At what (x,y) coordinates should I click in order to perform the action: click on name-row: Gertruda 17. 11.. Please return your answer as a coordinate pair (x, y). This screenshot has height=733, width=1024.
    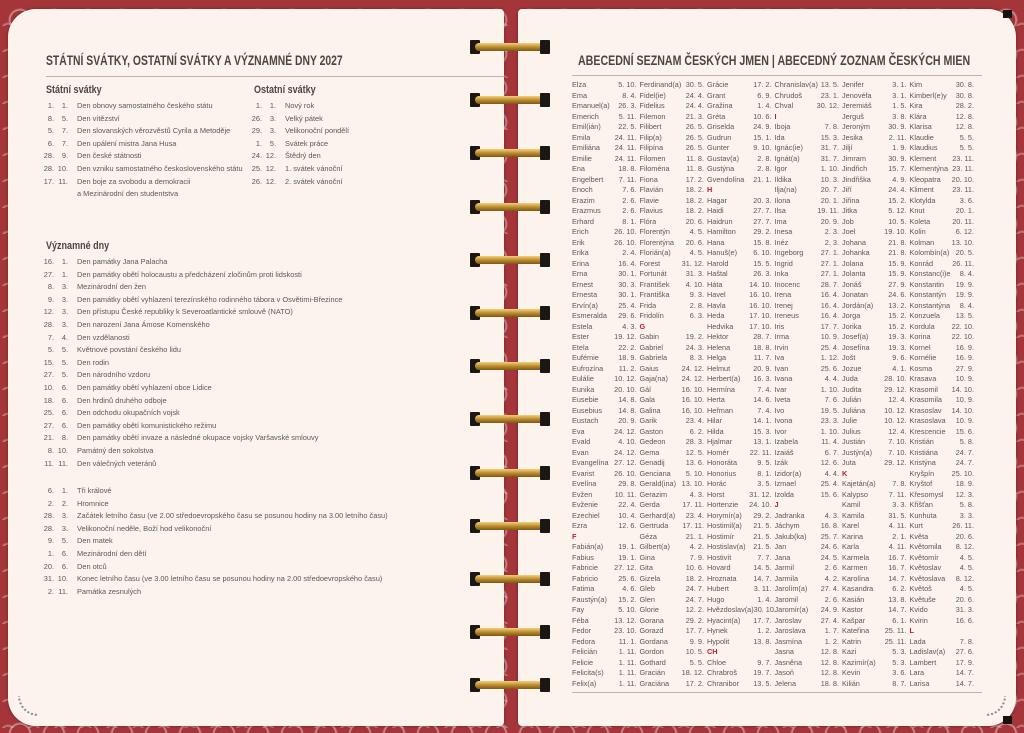
    Looking at the image, I should click on (674, 526).